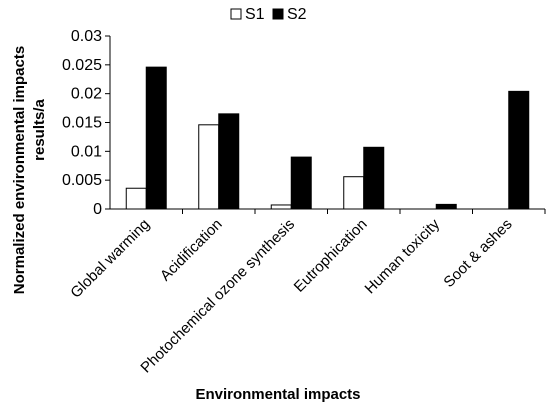  What do you see at coordinates (477, 253) in the screenshot?
I see `x-tick-label: Soot & ashes` at bounding box center [477, 253].